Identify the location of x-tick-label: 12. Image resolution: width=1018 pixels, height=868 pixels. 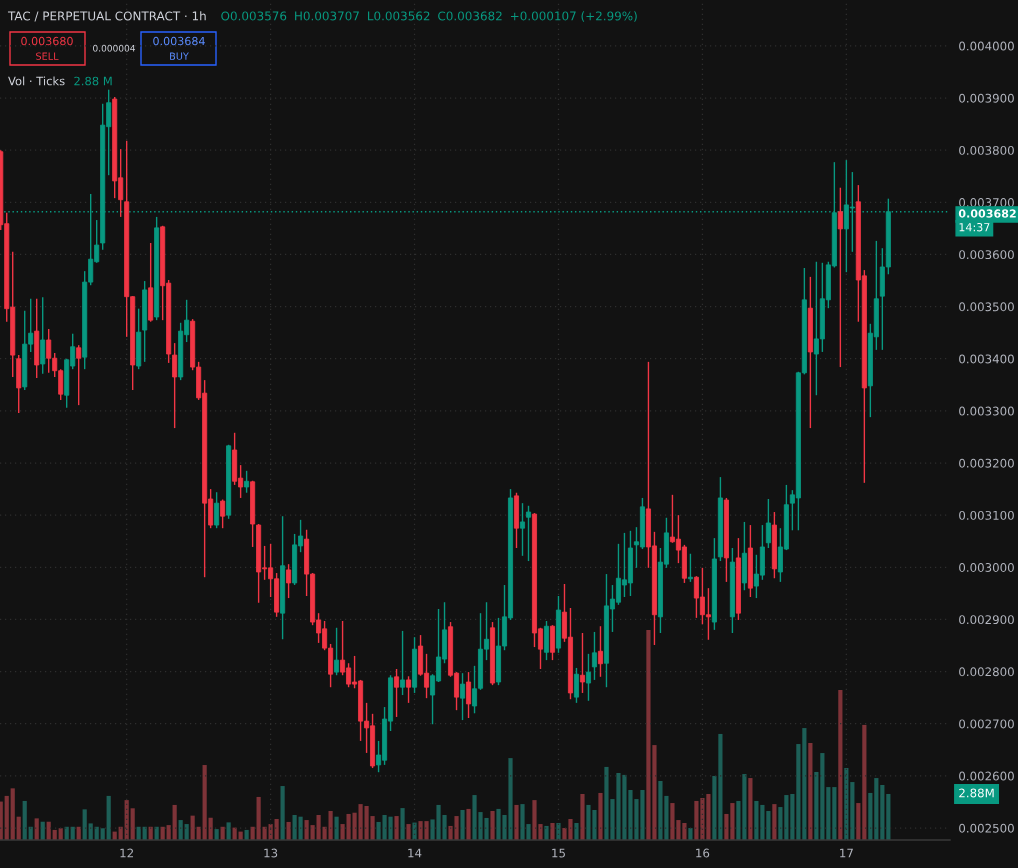
(126, 853).